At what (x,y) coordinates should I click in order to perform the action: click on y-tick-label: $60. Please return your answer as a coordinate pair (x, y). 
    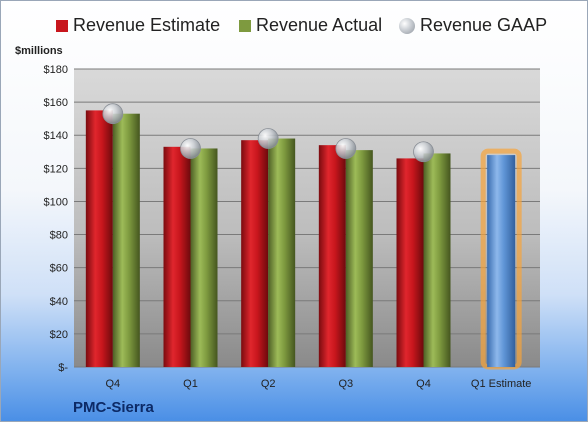
    Looking at the image, I should click on (59, 269).